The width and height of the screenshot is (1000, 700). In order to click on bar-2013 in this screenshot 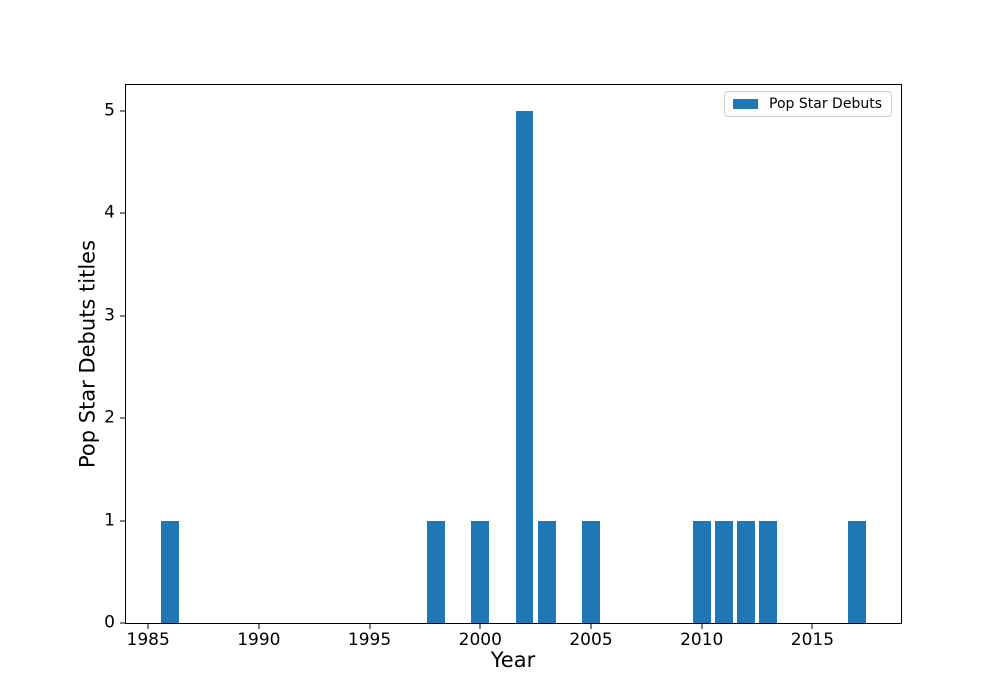, I will do `click(768, 571)`.